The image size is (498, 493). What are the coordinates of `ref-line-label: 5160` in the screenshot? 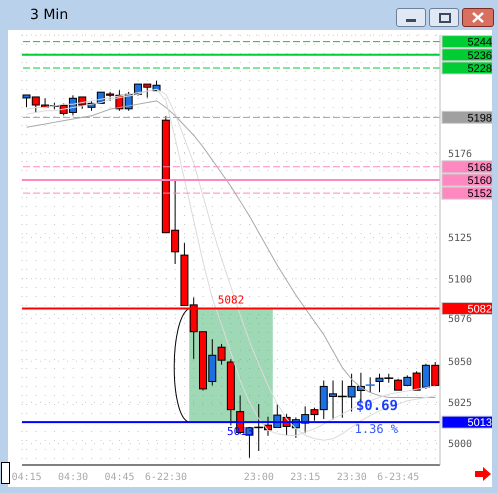 It's located at (480, 180).